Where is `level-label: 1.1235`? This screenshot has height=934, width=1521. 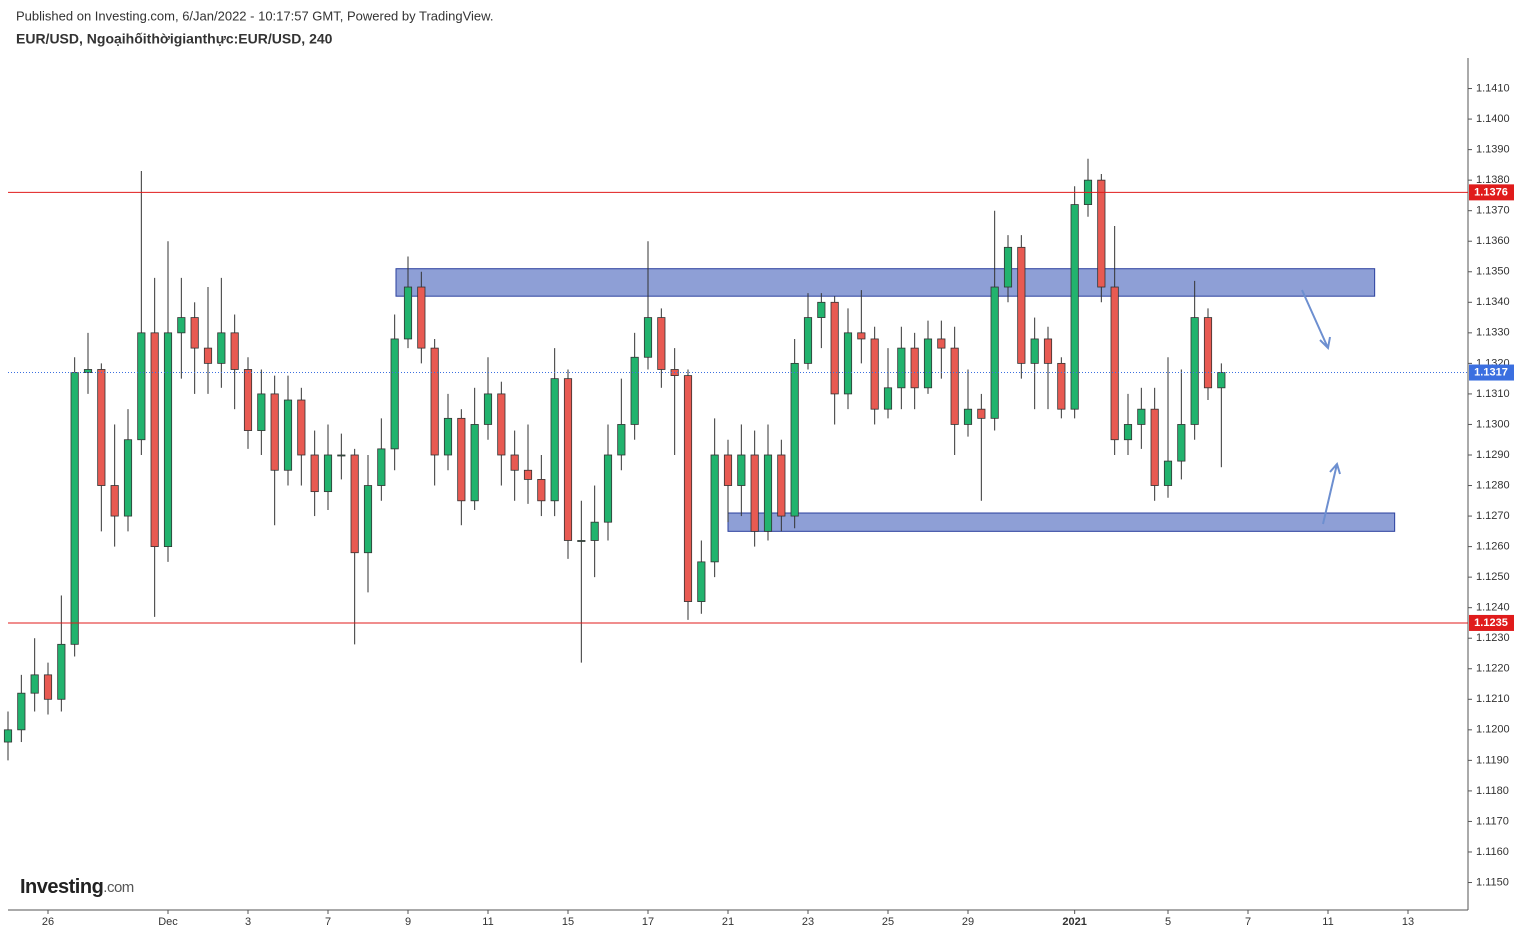
level-label: 1.1235 is located at coordinates (1491, 623).